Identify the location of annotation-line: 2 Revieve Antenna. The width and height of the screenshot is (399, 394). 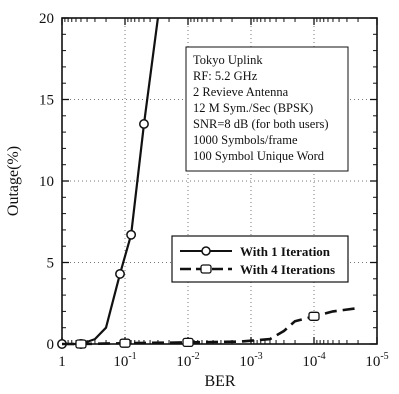
(241, 92).